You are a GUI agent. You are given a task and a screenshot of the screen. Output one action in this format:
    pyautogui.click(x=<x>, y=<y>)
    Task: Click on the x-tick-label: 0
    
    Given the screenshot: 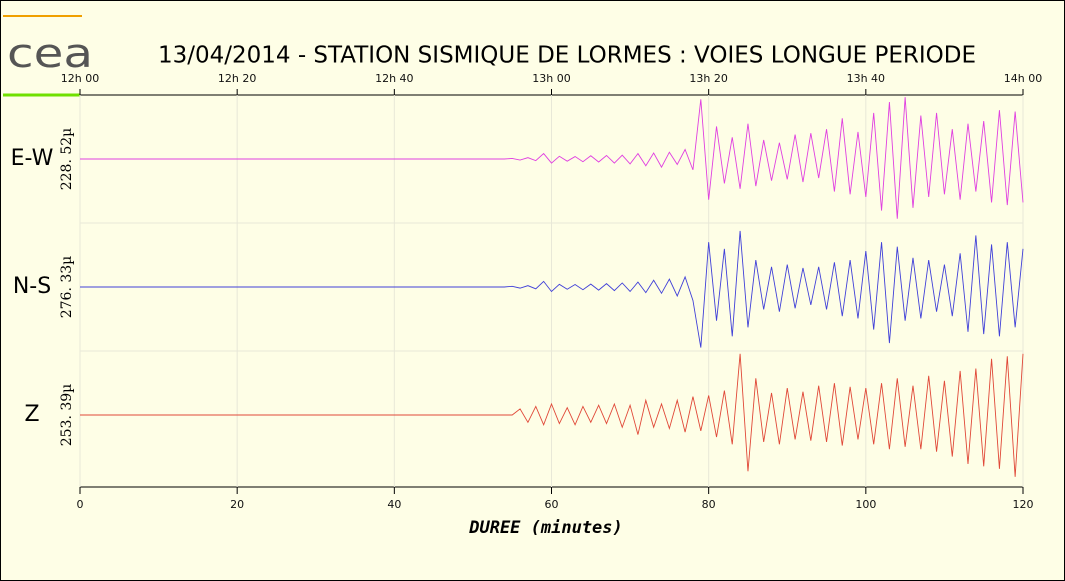 What is the action you would take?
    pyautogui.click(x=80, y=504)
    